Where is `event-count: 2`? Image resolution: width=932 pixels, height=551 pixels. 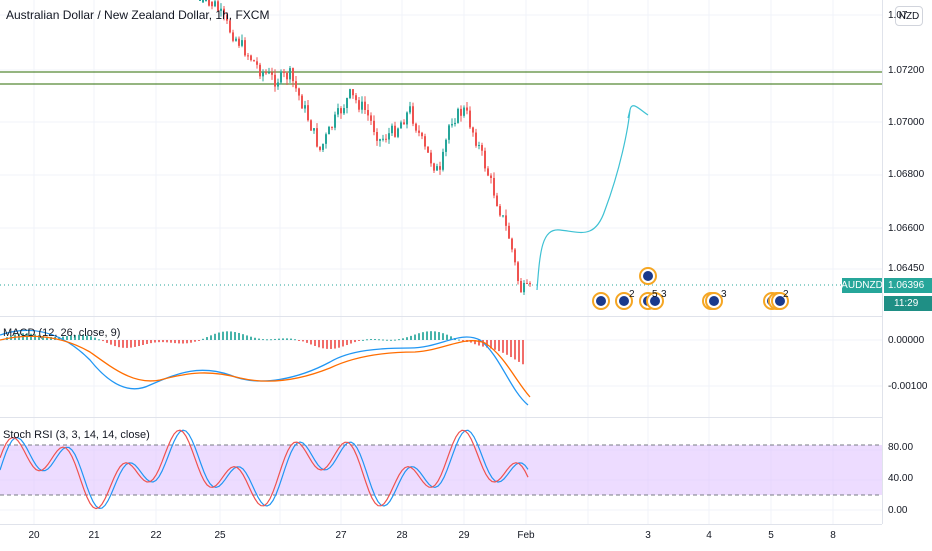 event-count: 2 is located at coordinates (786, 294).